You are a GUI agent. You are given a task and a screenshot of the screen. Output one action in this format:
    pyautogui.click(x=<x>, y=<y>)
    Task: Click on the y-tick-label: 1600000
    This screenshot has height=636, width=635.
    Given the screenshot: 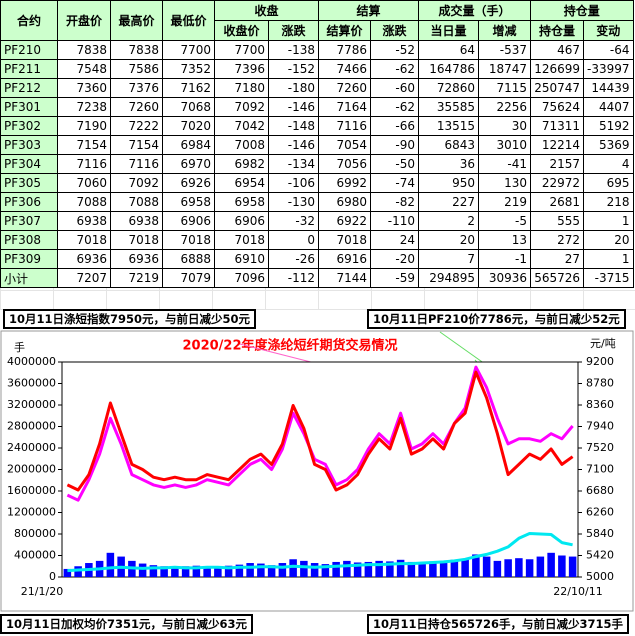 What is the action you would take?
    pyautogui.click(x=31, y=490)
    